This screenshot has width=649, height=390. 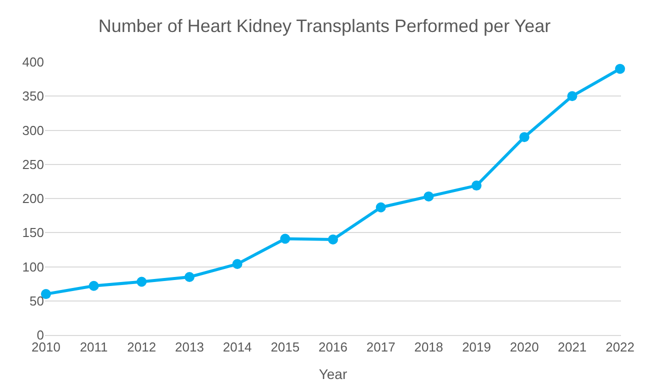 What do you see at coordinates (33, 130) in the screenshot?
I see `y-tick-label: 300` at bounding box center [33, 130].